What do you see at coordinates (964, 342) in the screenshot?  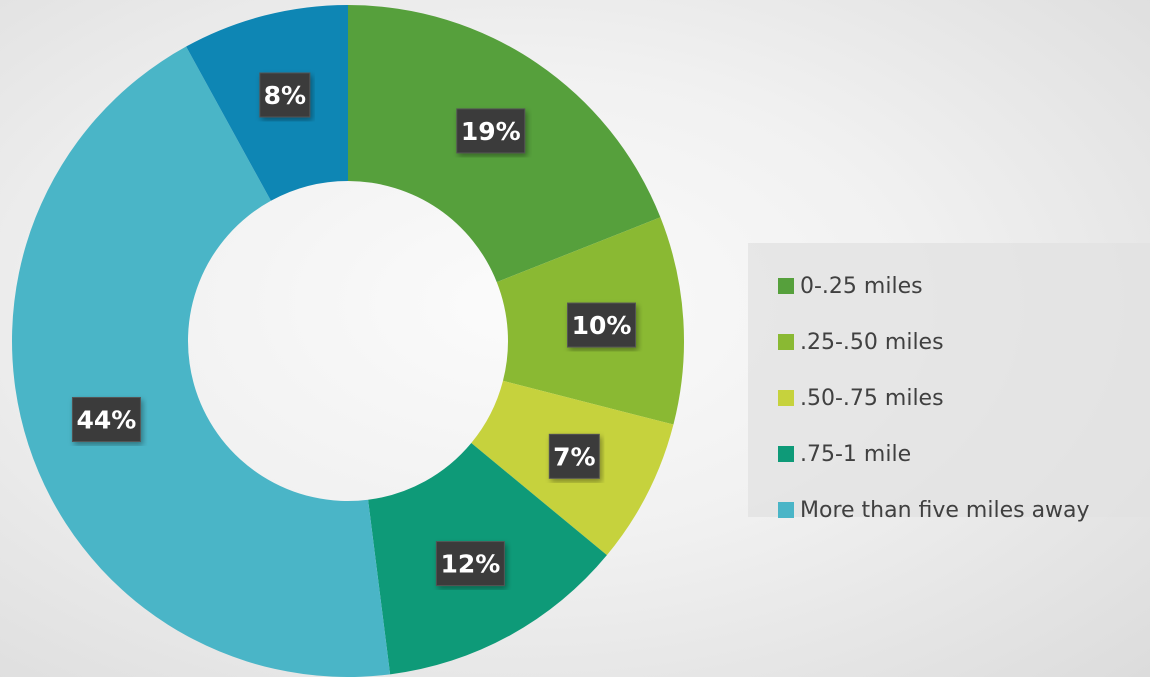 I see `legend-item: .25-.50 miles` at bounding box center [964, 342].